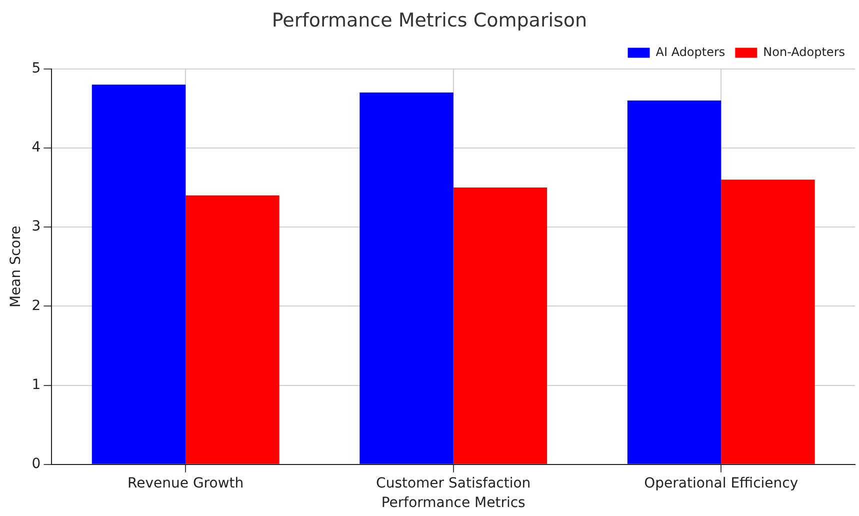 Image resolution: width=859 pixels, height=516 pixels. Describe the element at coordinates (453, 503) in the screenshot. I see `x-axis-title: Performance Metrics` at that location.